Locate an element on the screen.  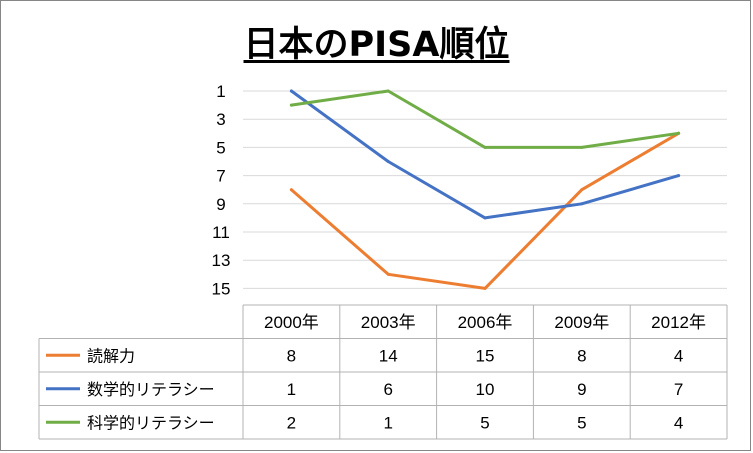
x-category-label: 2012年 is located at coordinates (678, 322).